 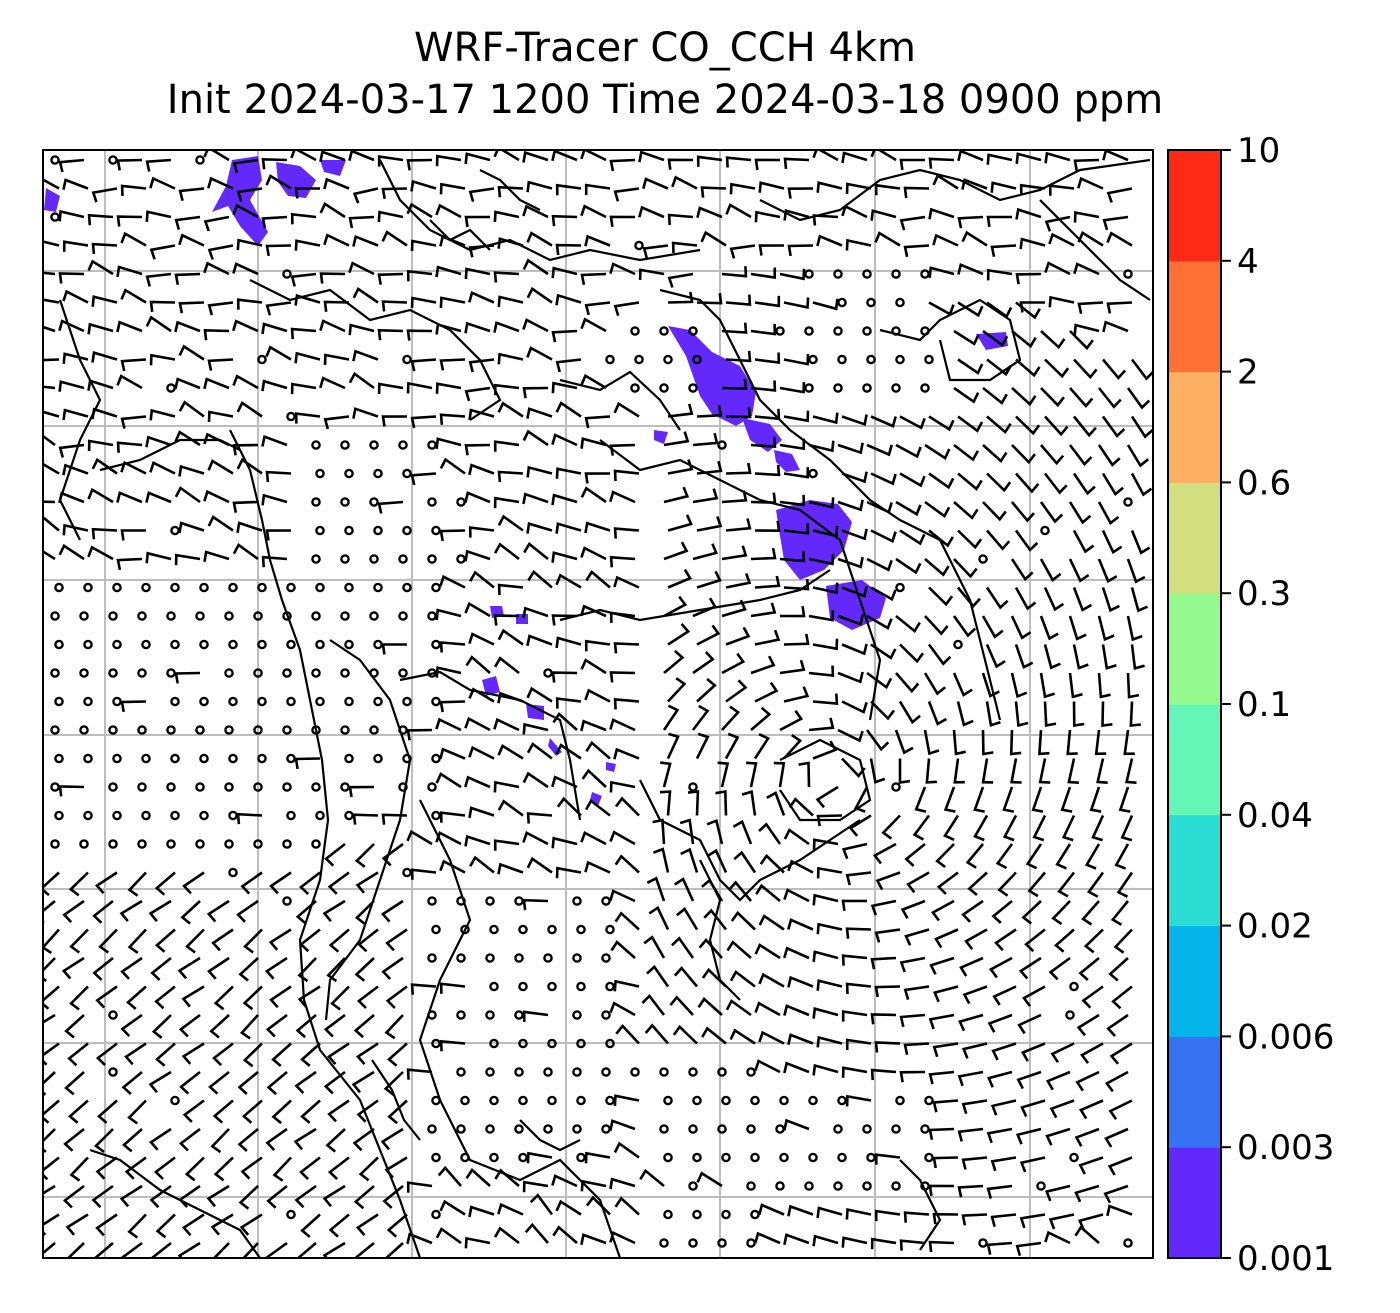 I want to click on title-line-1: WRF-Tracer CO_CCH 4km, so click(x=665, y=48).